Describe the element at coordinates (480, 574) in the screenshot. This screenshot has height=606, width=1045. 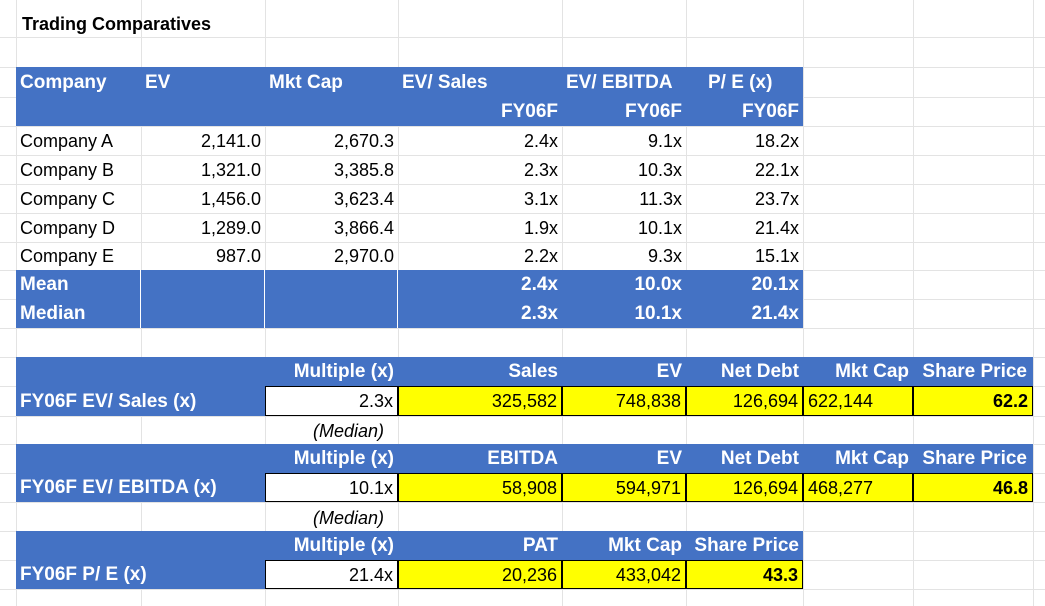
I see `pe-metric-cell: 20,236` at that location.